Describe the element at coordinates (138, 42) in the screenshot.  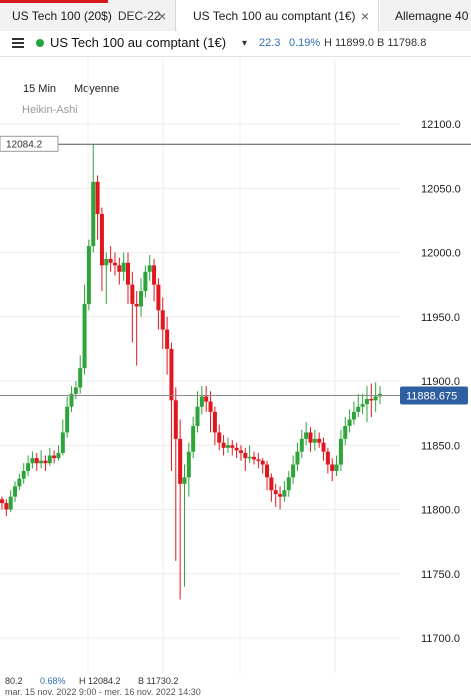
I see `instrument-title: US Tech 100 au comptant (1€)` at that location.